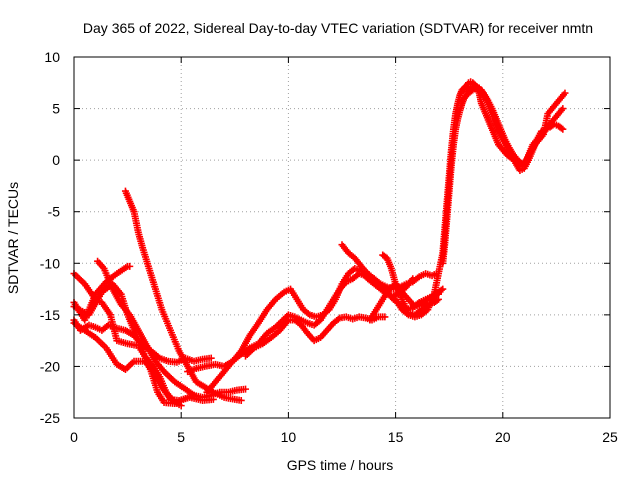 The height and width of the screenshot is (480, 640). Describe the element at coordinates (56, 160) in the screenshot. I see `y-tick-label: 0` at that location.